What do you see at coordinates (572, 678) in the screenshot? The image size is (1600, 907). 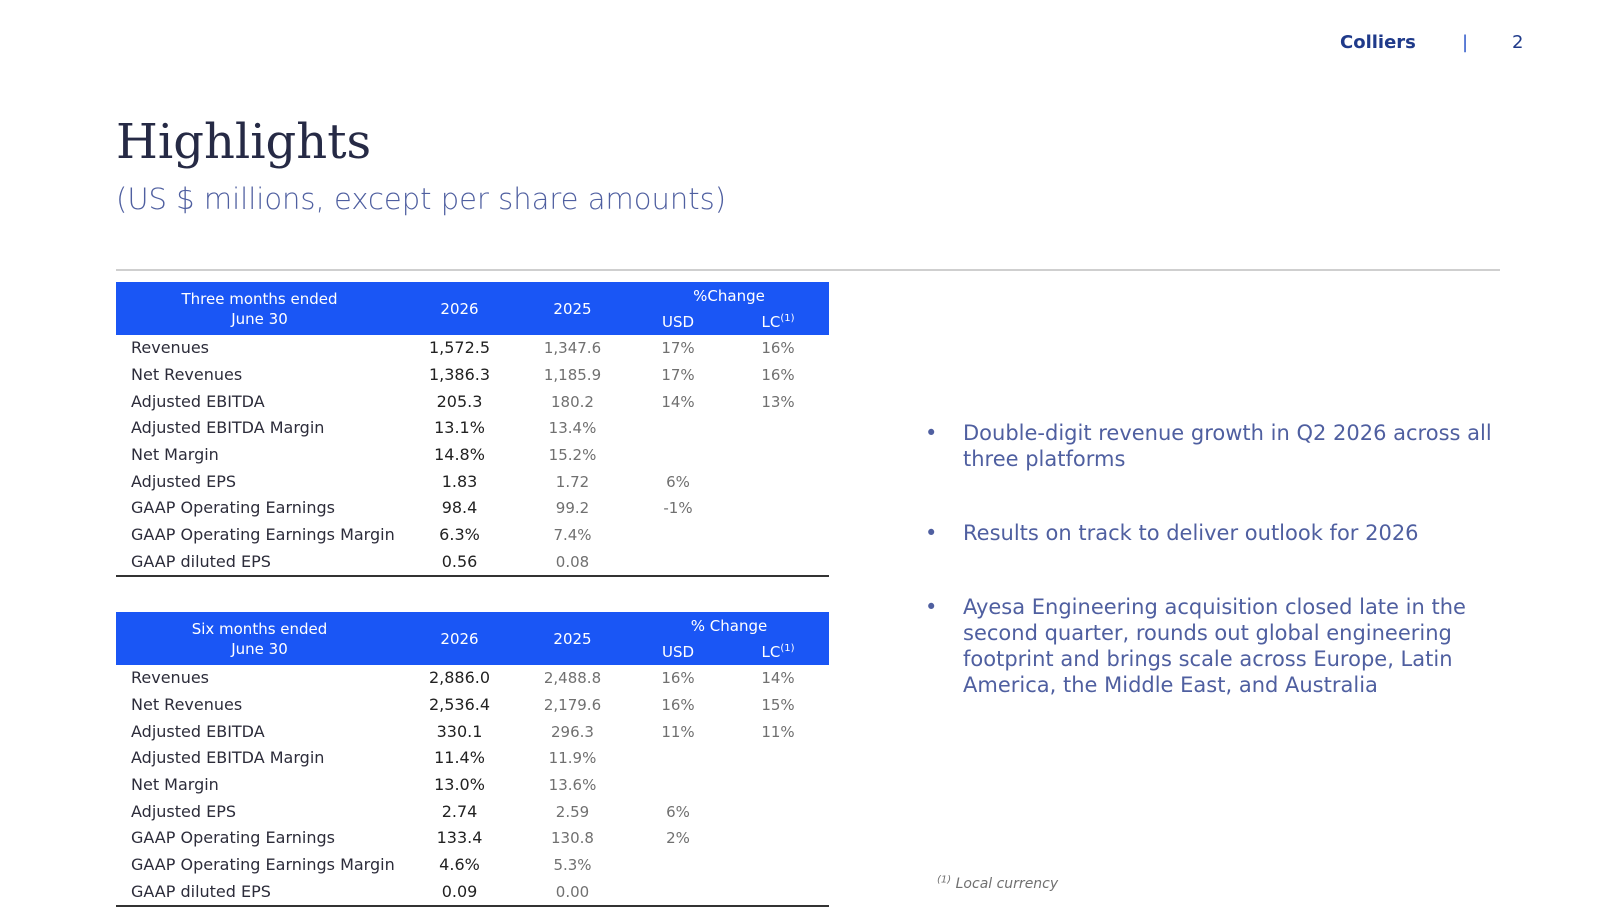 I see `value-2025: 2,488.8` at bounding box center [572, 678].